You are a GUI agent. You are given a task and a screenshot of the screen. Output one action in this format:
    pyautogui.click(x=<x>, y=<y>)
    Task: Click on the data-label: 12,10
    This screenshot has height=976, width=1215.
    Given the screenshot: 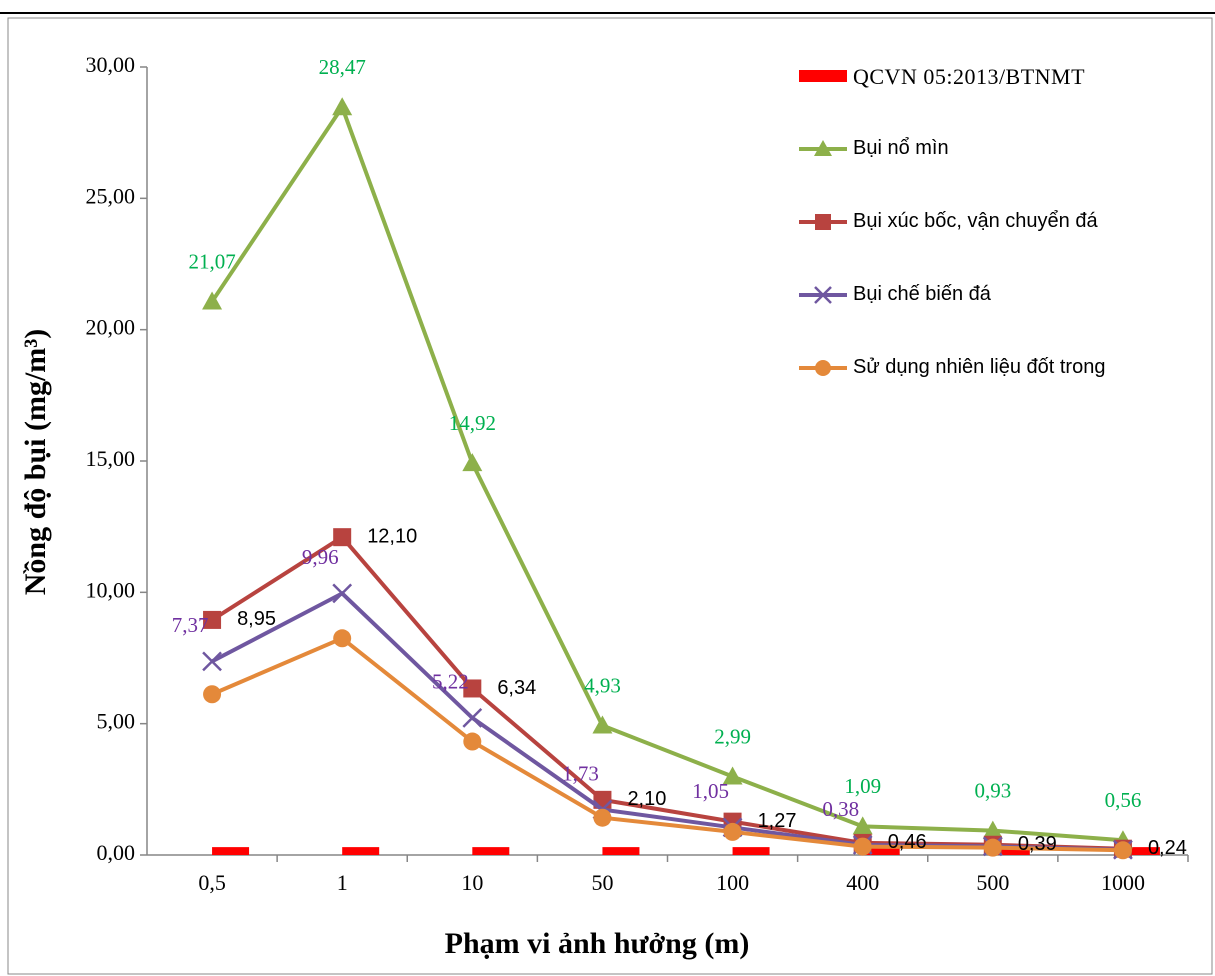 What is the action you would take?
    pyautogui.click(x=392, y=536)
    